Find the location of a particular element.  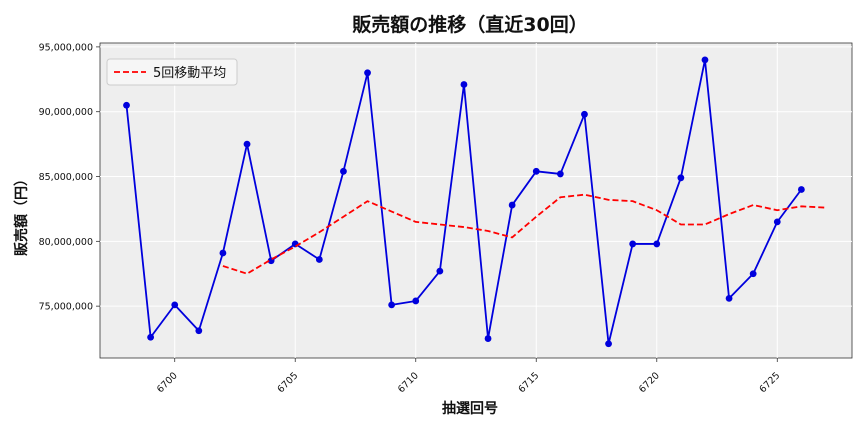

x-axis-label: 抽選回号 is located at coordinates (470, 408).